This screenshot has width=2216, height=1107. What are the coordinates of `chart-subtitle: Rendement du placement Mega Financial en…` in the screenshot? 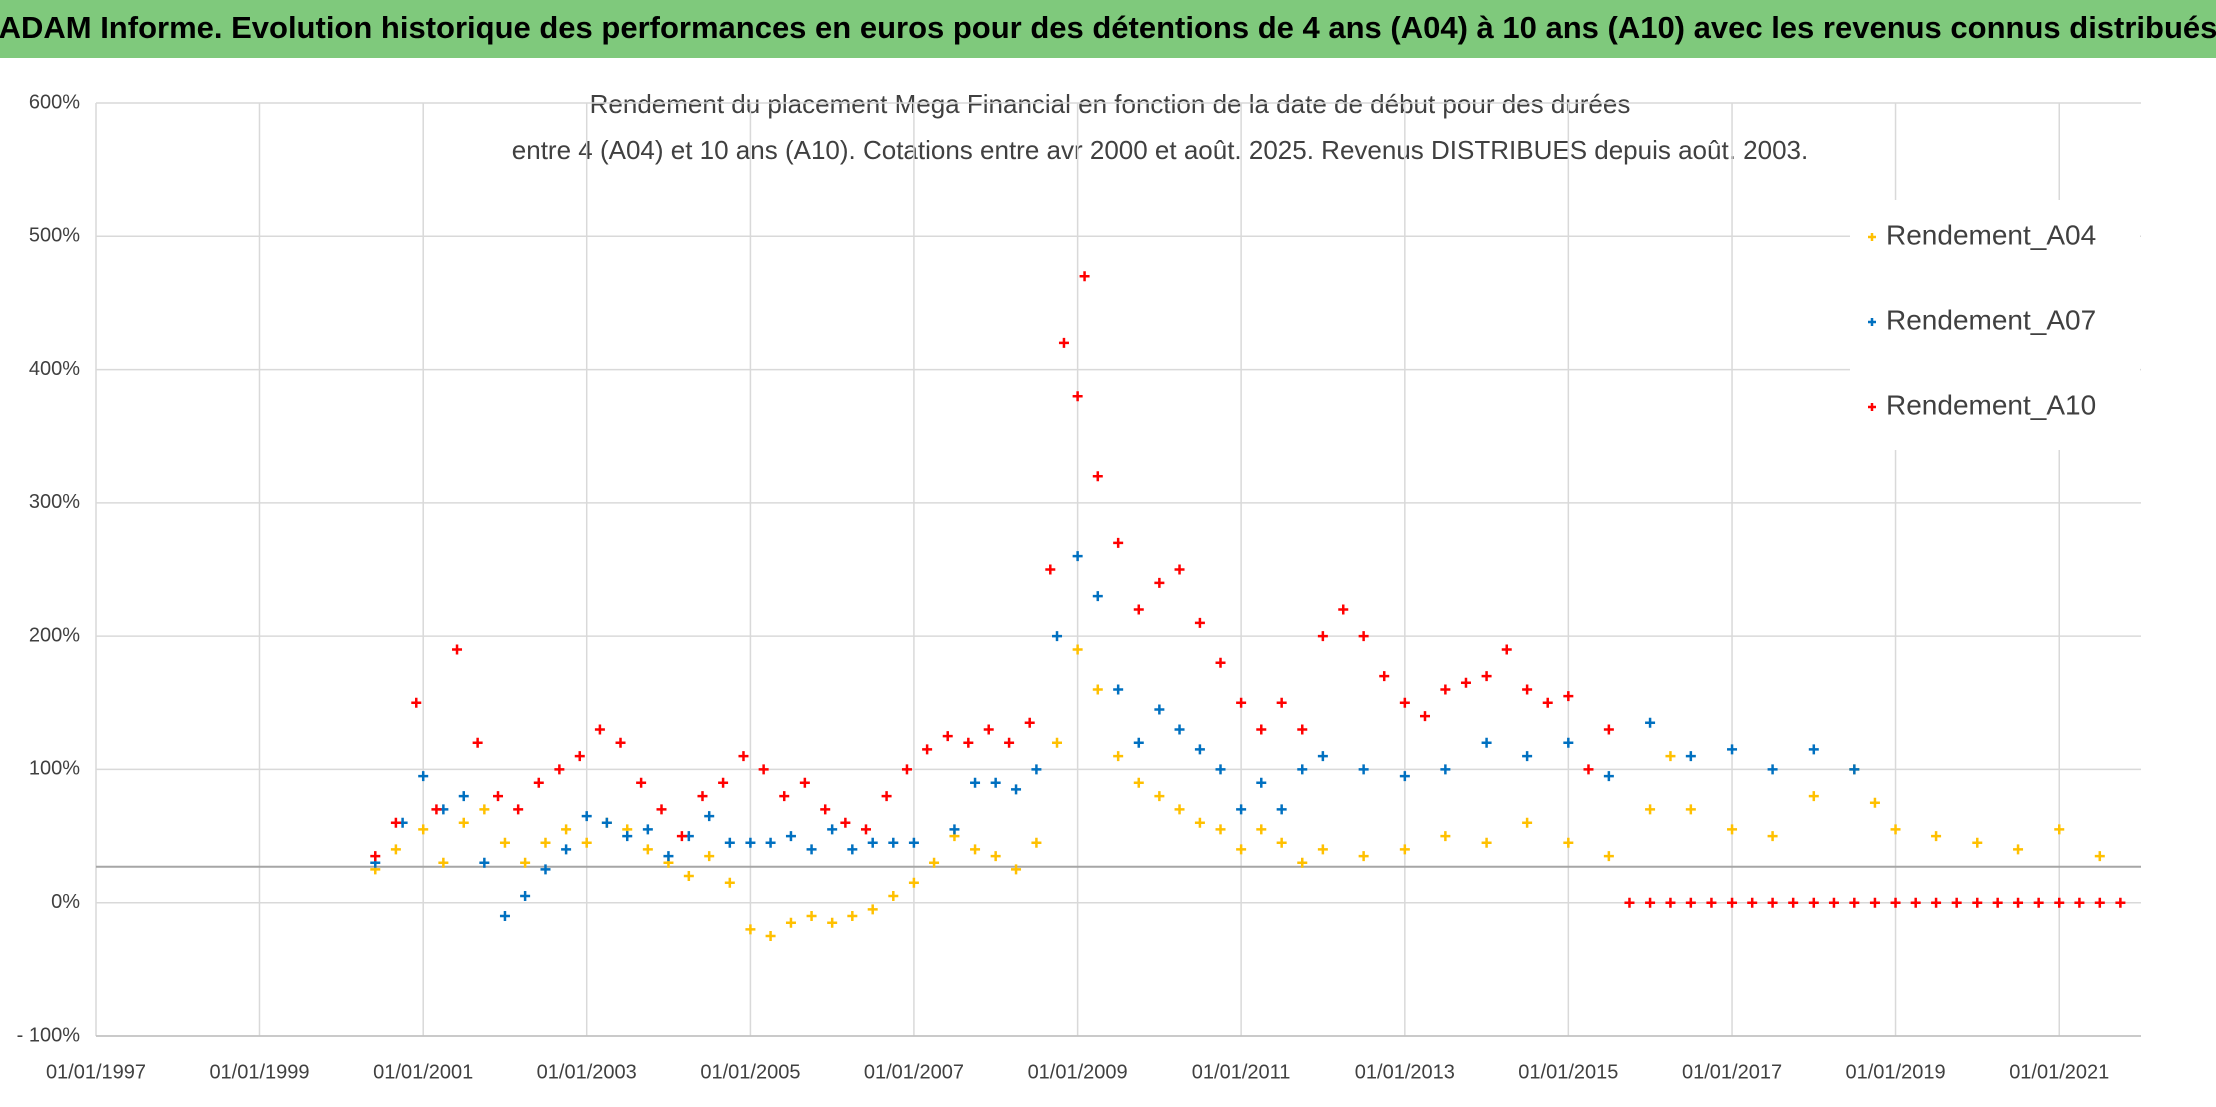 It's located at (1110, 104).